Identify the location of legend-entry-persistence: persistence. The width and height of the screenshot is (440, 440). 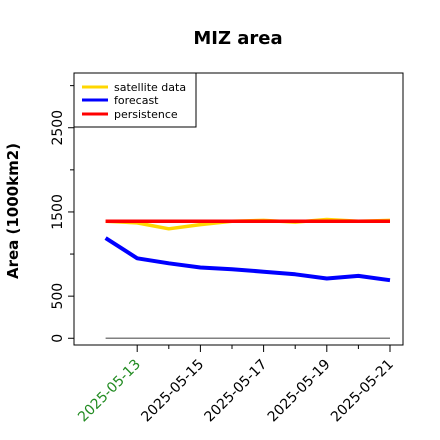
(130, 114).